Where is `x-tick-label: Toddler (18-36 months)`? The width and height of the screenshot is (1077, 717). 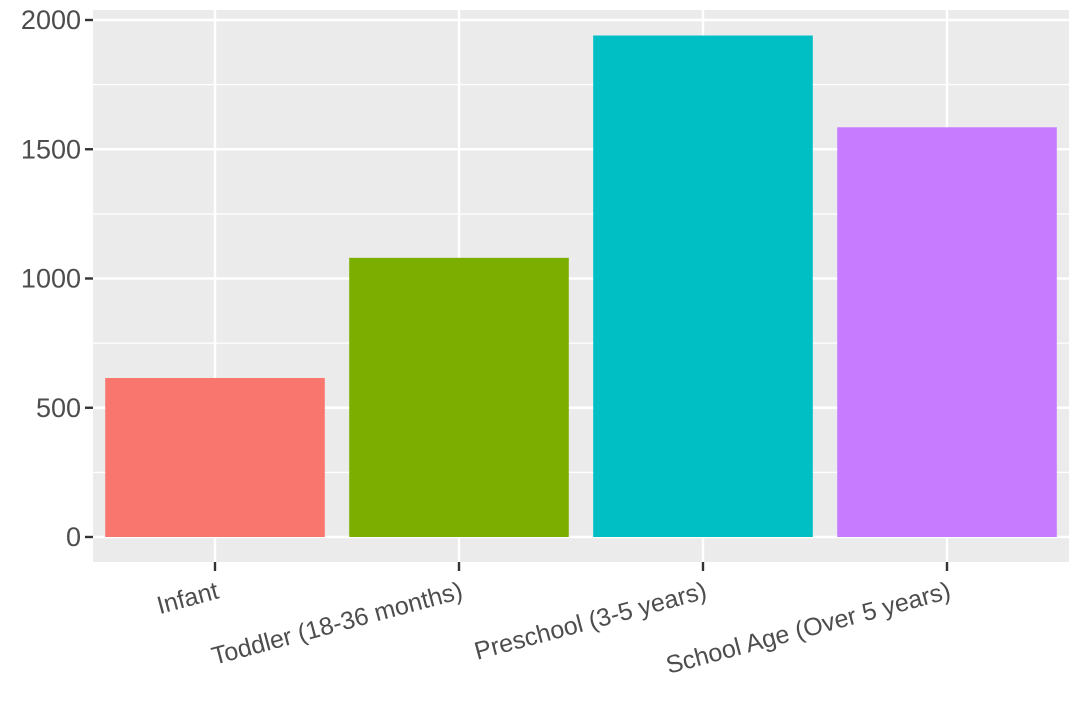 x-tick-label: Toddler (18-36 months) is located at coordinates (337, 624).